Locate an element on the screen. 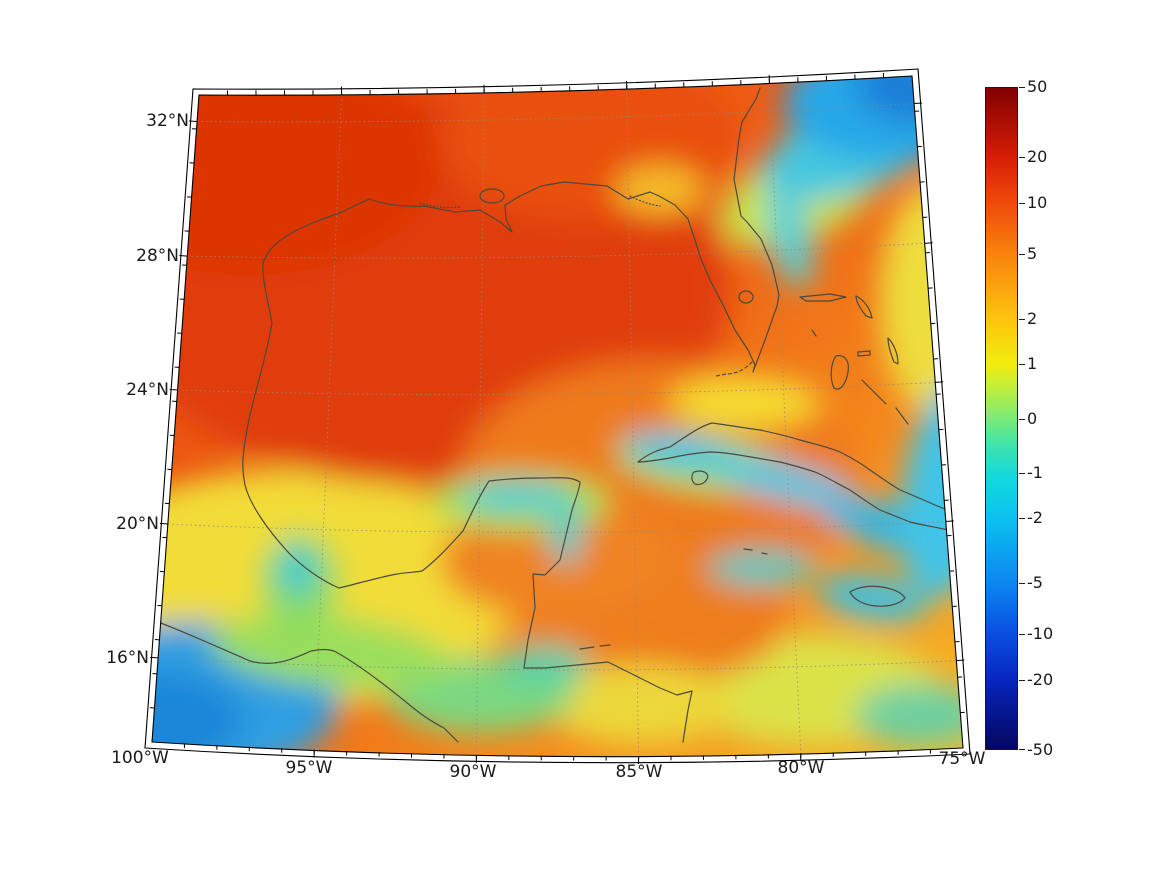 The image size is (1167, 875). colorbar-tick-label: -50 is located at coordinates (1040, 749).